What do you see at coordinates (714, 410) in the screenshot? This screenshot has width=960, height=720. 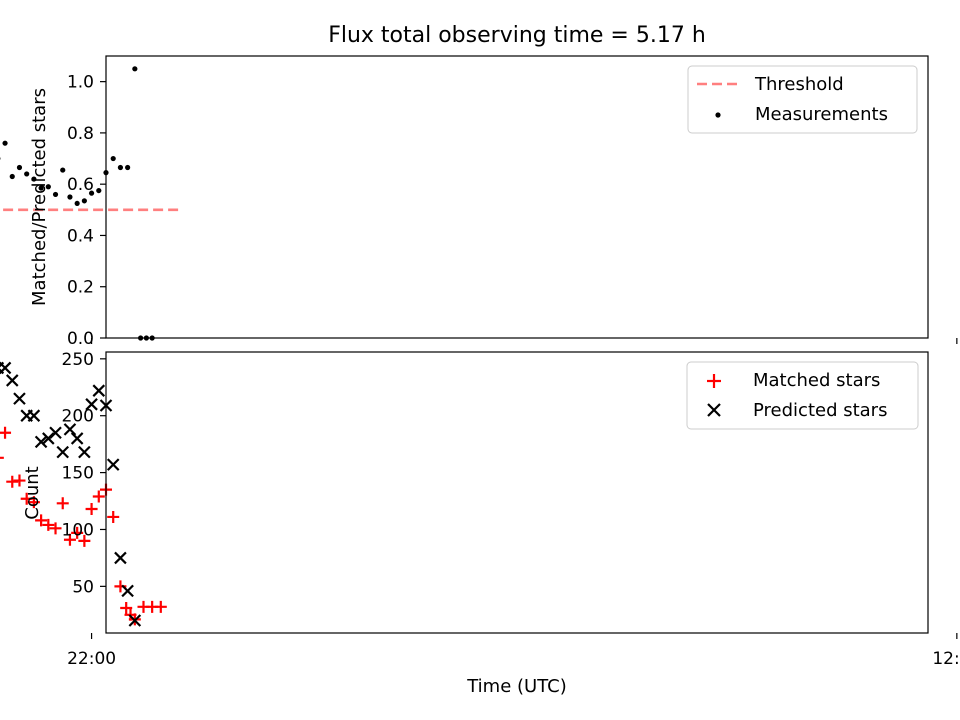 I see `predicted-legend-swatch` at bounding box center [714, 410].